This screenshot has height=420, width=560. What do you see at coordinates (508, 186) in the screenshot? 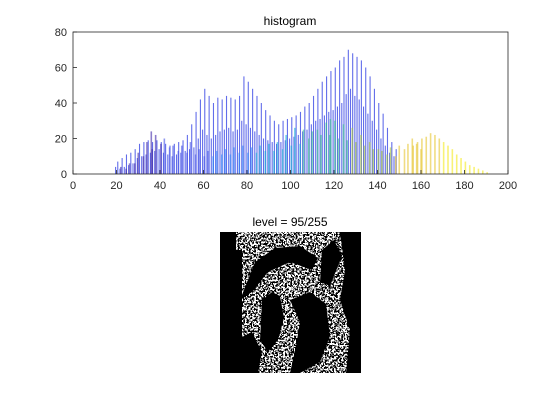
I see `x-tick-label: 200` at bounding box center [508, 186].